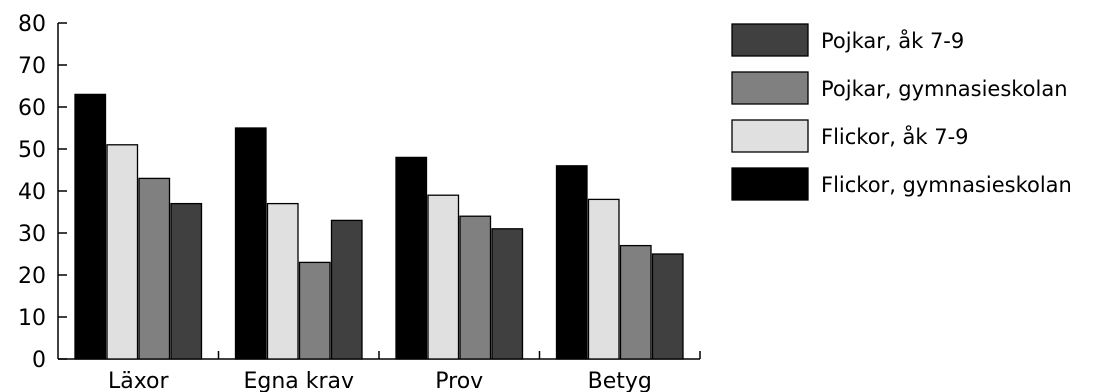 The width and height of the screenshot is (1112, 392). What do you see at coordinates (946, 185) in the screenshot?
I see `legend-label: Flickor, gymnasieskolan` at bounding box center [946, 185].